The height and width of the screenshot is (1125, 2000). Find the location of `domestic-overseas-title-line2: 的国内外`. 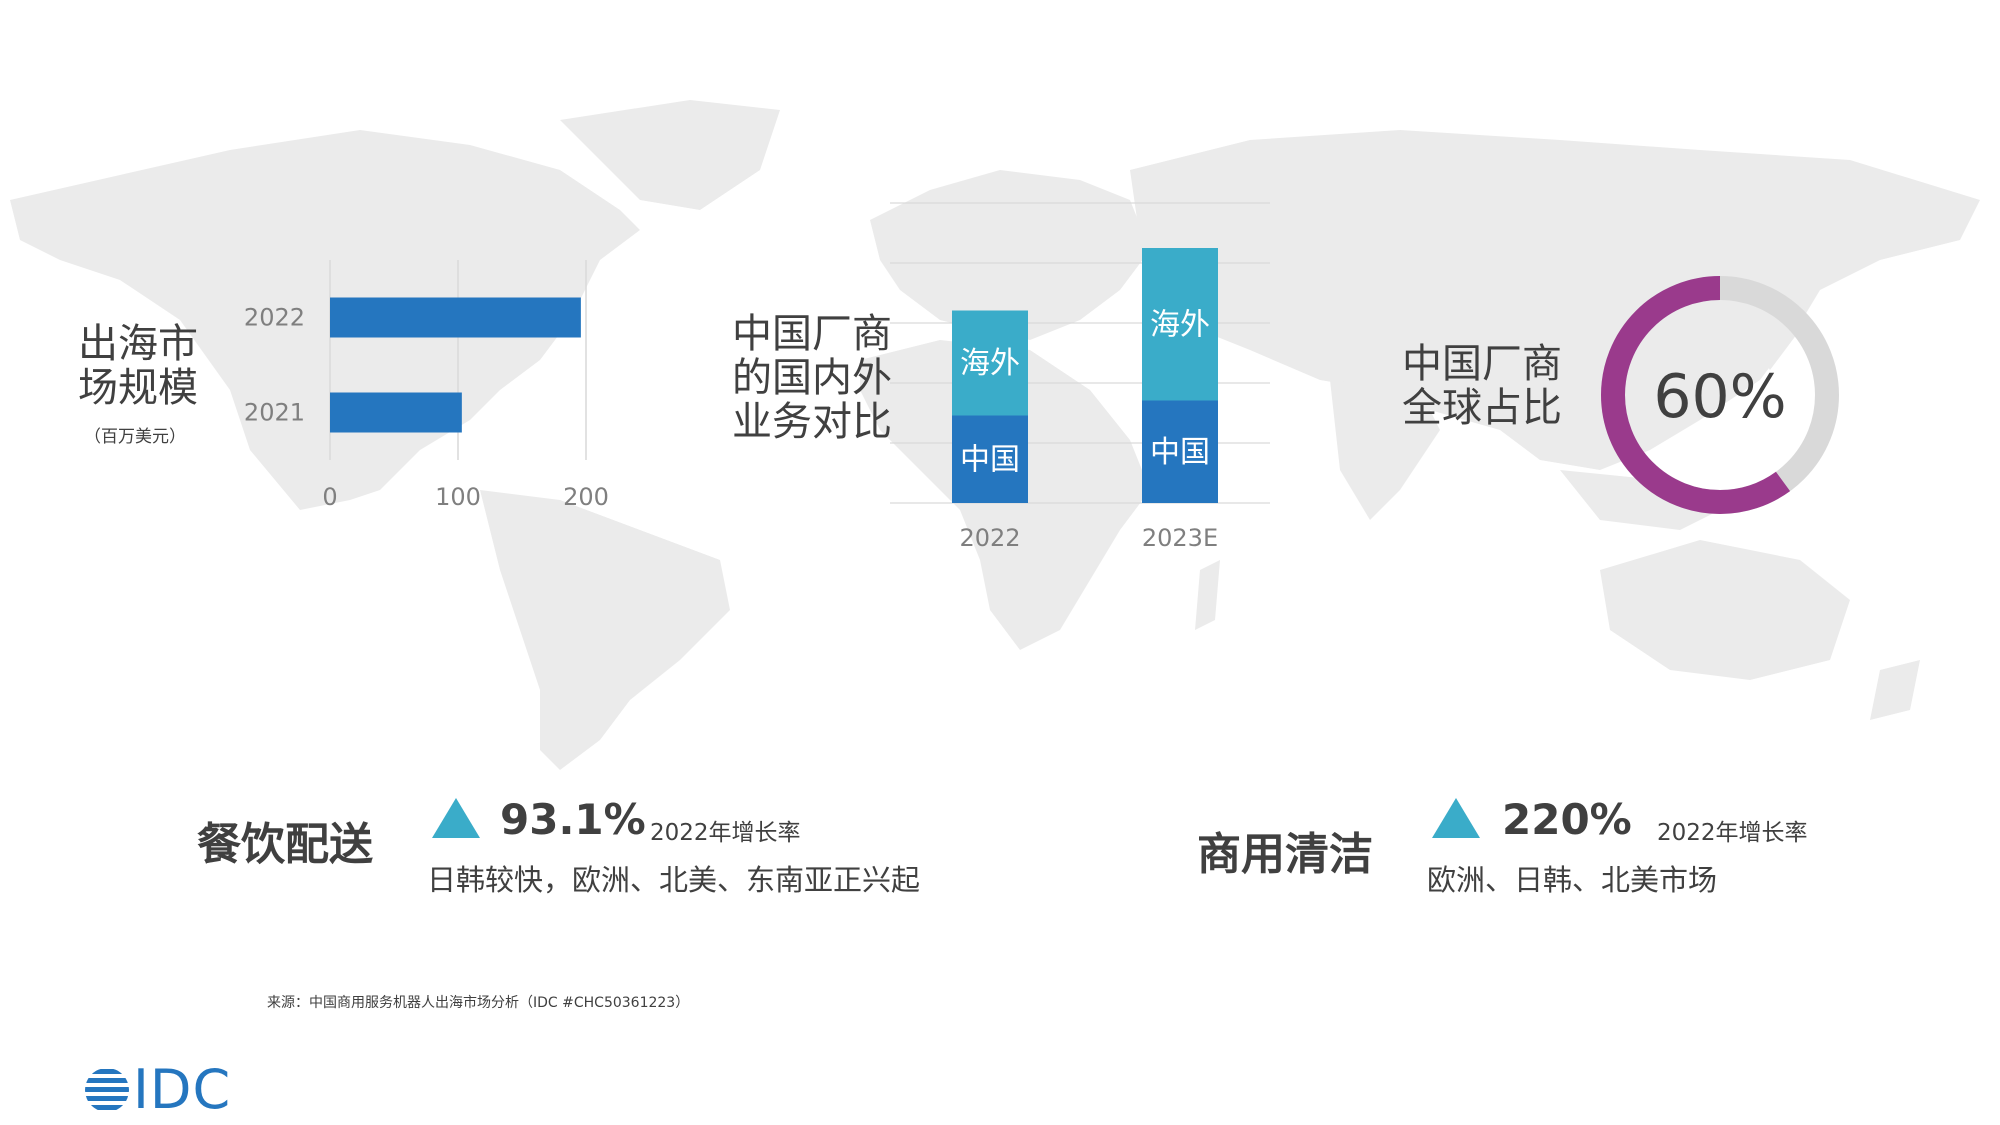

domestic-overseas-title-line2: 的国内外 is located at coordinates (812, 378).